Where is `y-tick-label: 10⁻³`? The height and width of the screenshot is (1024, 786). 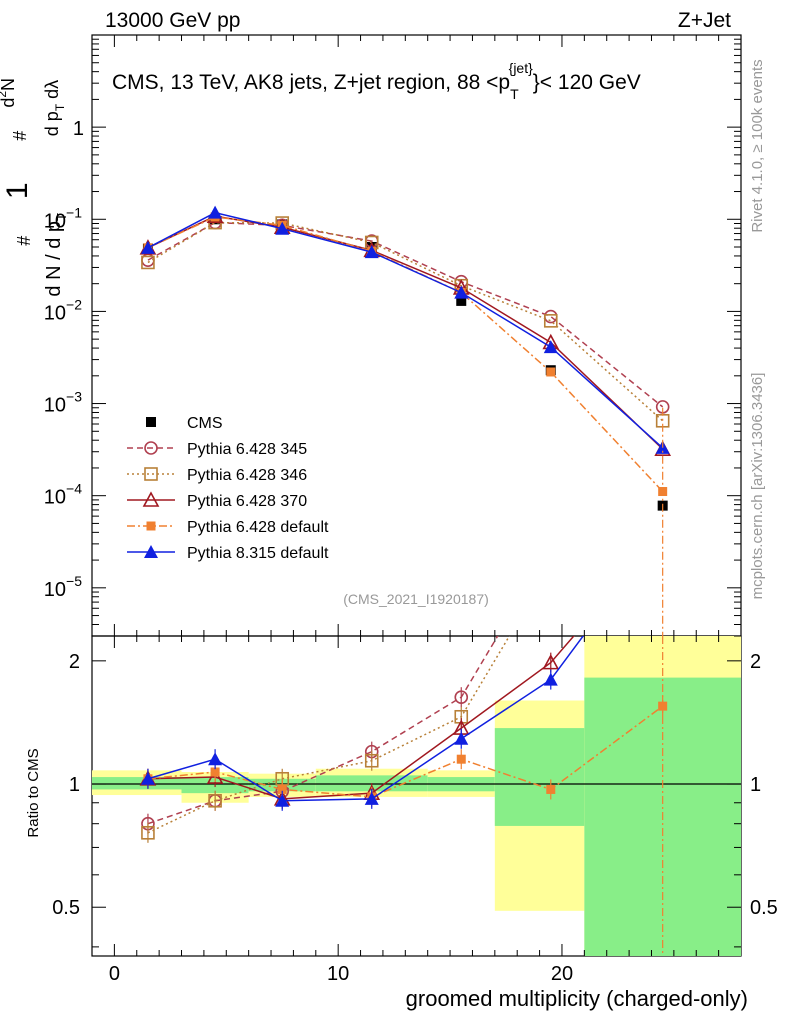 y-tick-label: 10⁻³ is located at coordinates (63, 403).